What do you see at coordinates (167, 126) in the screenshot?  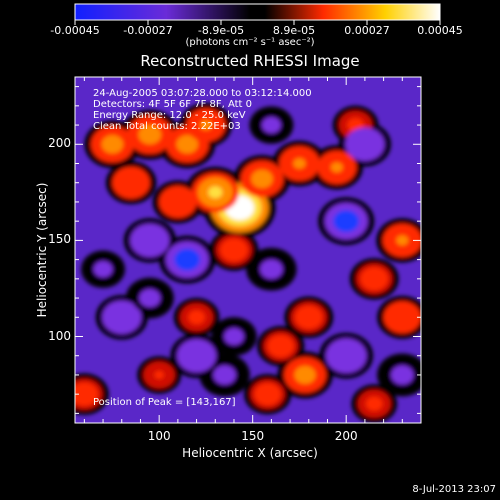 I see `info-clean: Clean Total counts: 2.22E+03` at bounding box center [167, 126].